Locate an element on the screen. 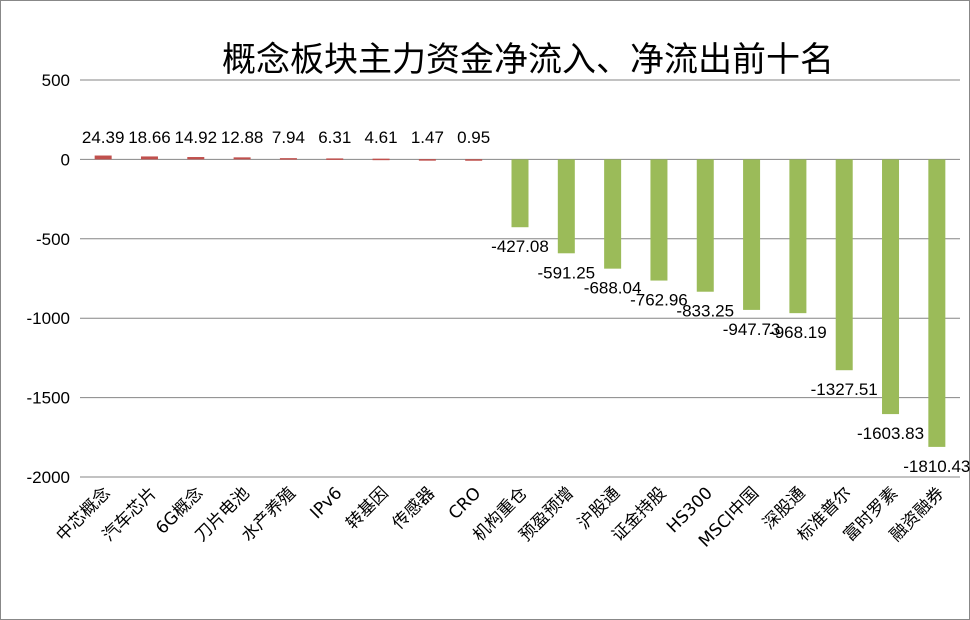  y-tick-label: 500 is located at coordinates (56, 80).